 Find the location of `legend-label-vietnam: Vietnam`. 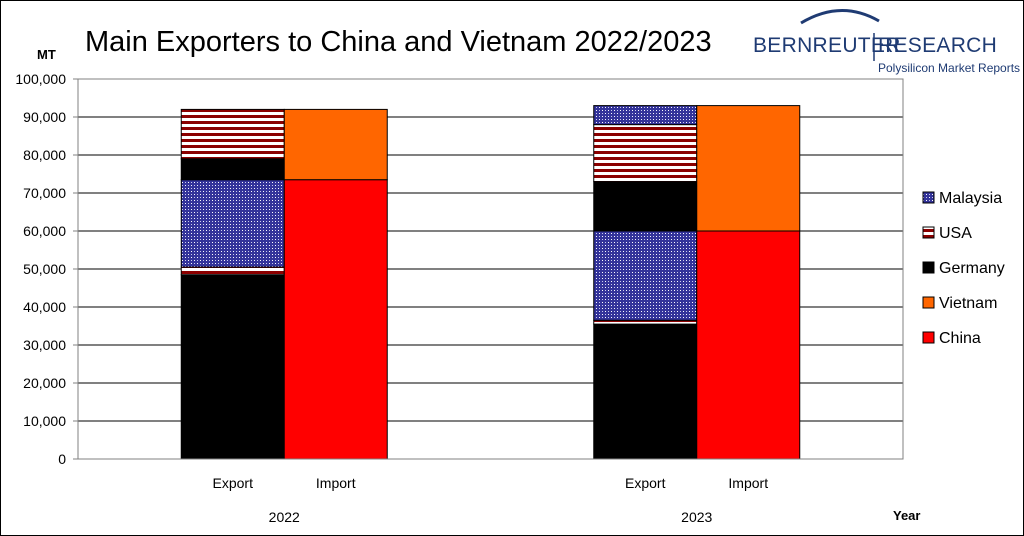

legend-label-vietnam: Vietnam is located at coordinates (968, 303).